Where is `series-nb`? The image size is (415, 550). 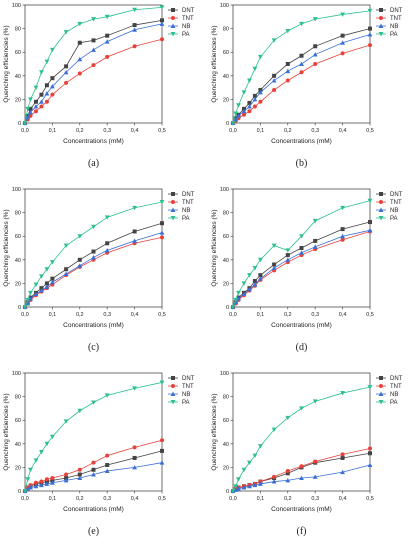
series-nb is located at coordinates (93, 269).